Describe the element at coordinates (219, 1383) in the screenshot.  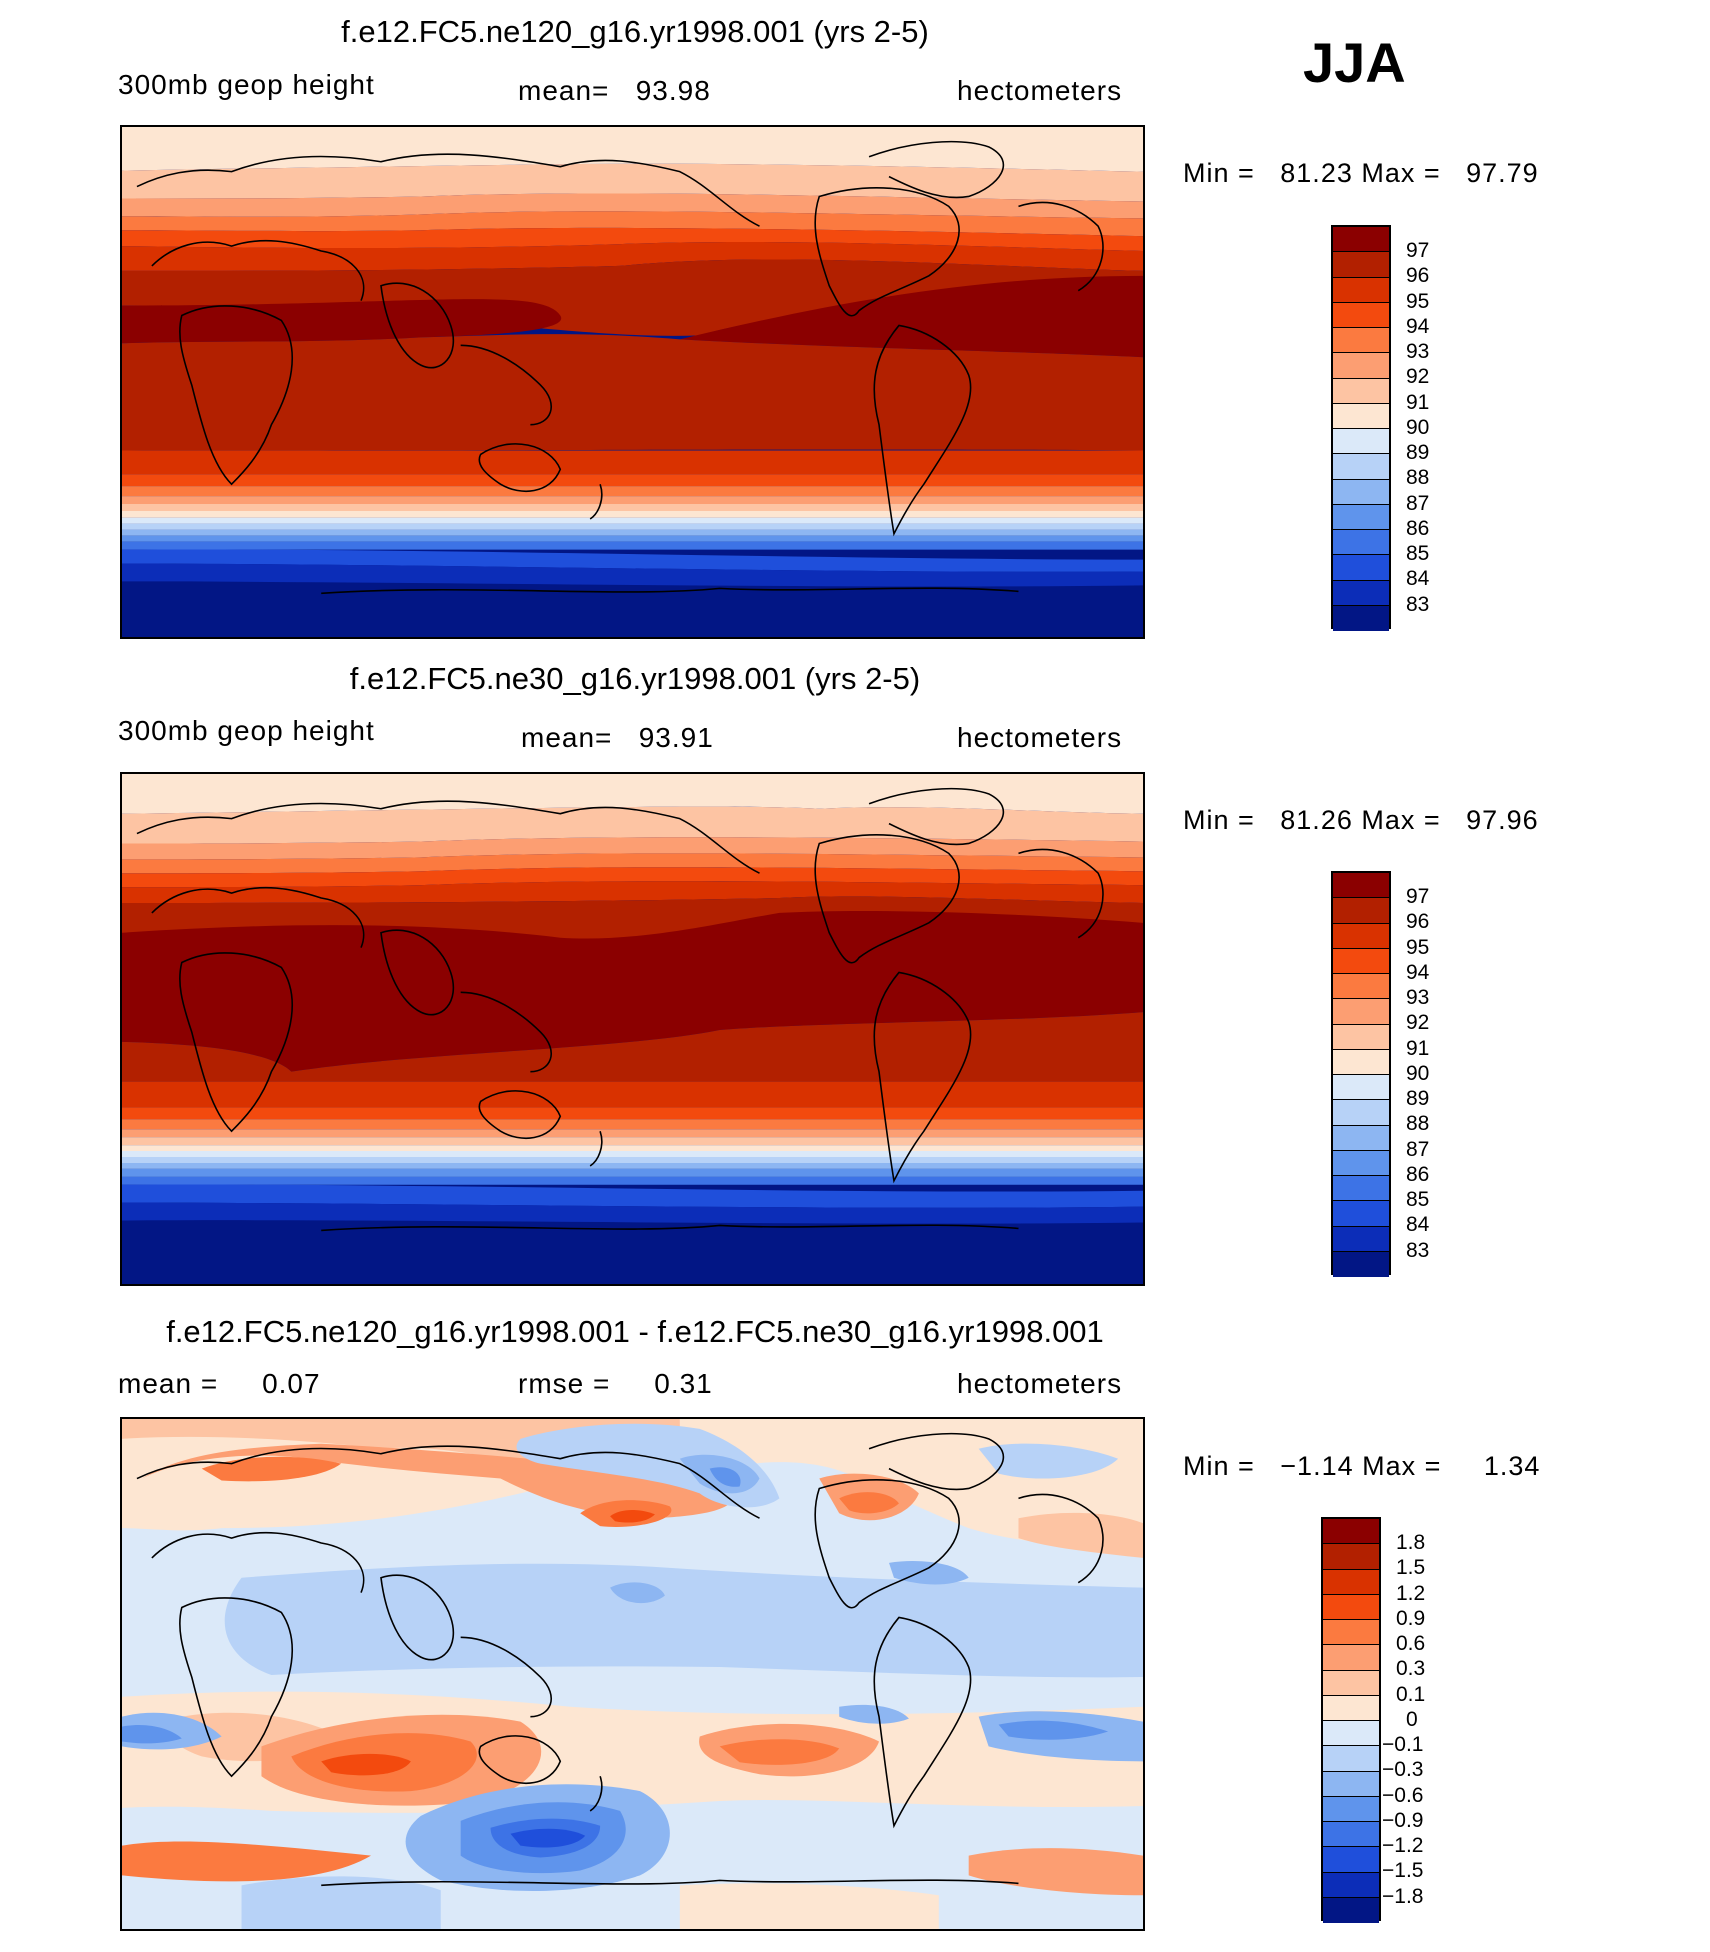
I see `panel-bottom-mean-label: mean = 0.07` at that location.